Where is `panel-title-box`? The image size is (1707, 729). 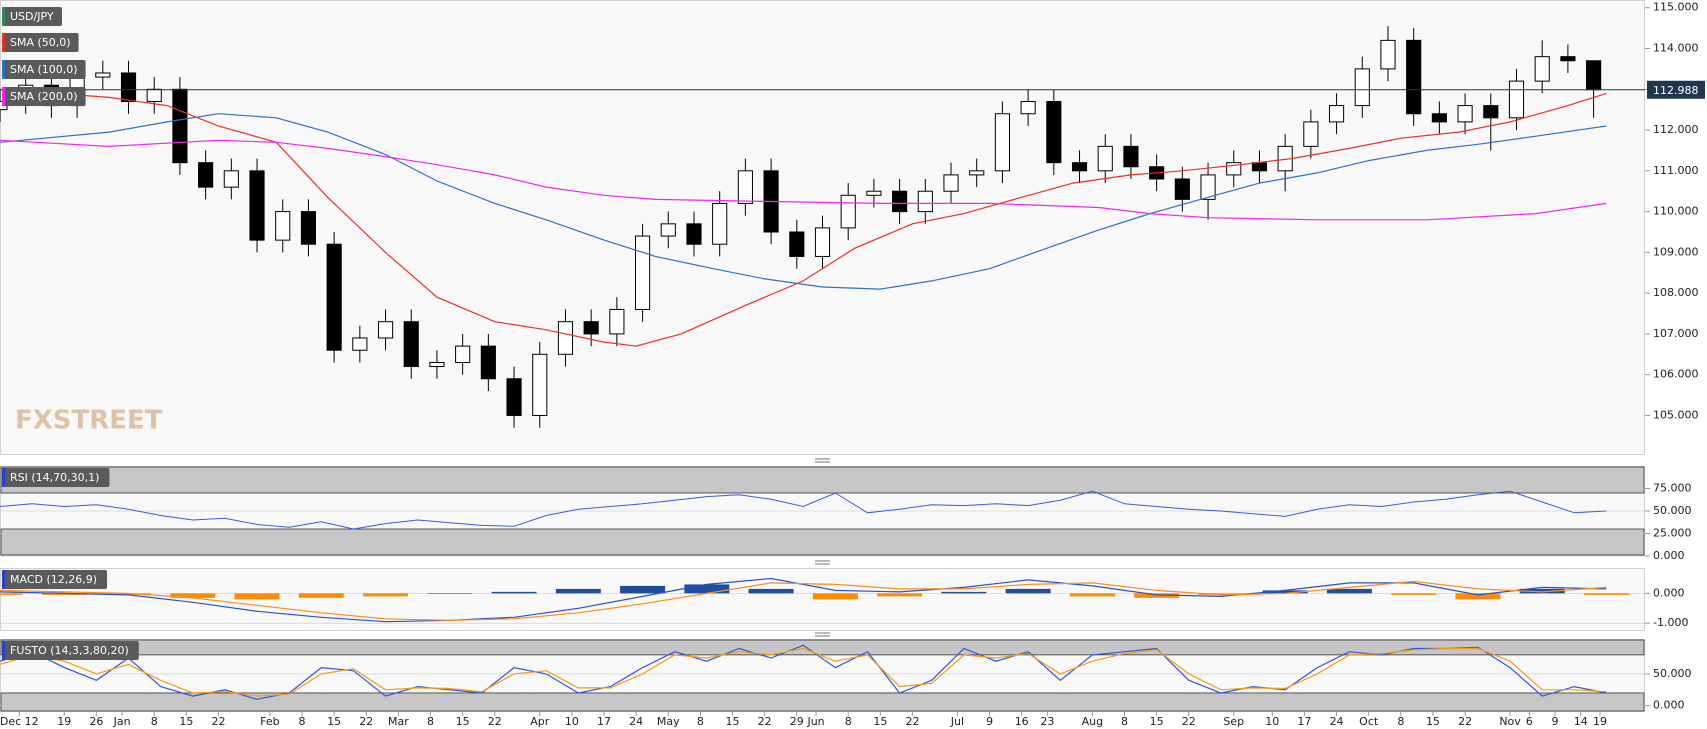
panel-title-box is located at coordinates (56, 477).